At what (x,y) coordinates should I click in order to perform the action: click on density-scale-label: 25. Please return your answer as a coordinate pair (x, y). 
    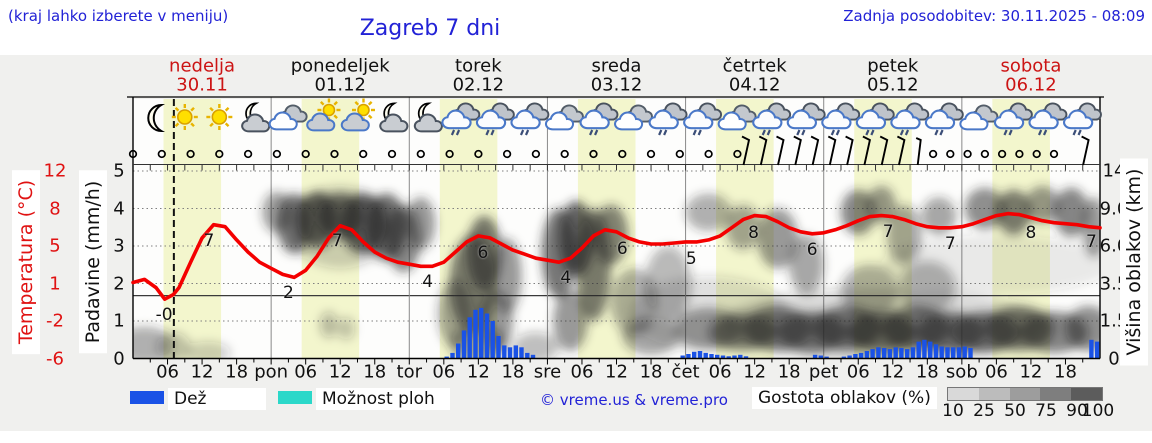
    Looking at the image, I should click on (984, 411).